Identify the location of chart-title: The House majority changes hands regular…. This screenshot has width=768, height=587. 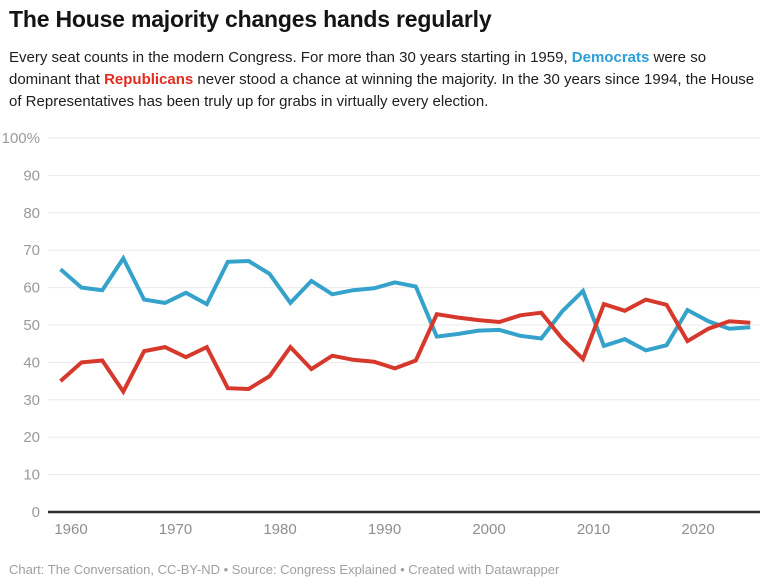
(250, 19).